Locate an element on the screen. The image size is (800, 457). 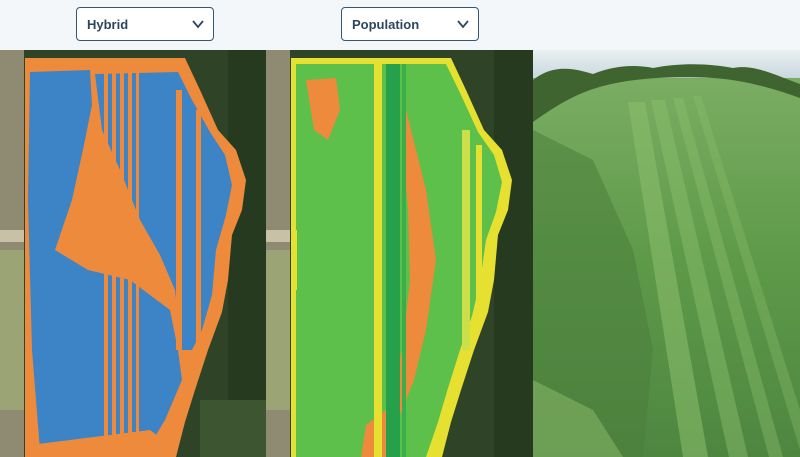
population-select-value: Population is located at coordinates (386, 24).